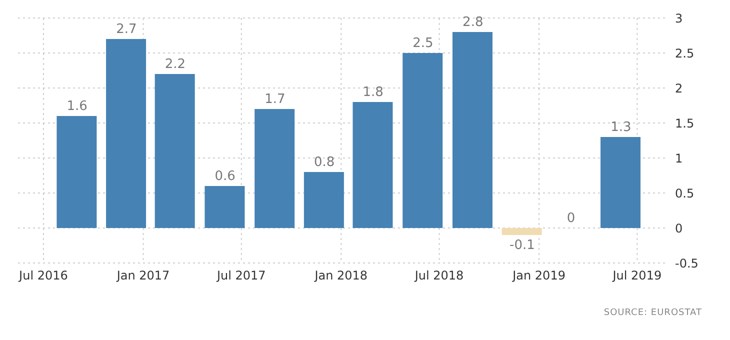  I want to click on data-label: 2.2, so click(175, 64).